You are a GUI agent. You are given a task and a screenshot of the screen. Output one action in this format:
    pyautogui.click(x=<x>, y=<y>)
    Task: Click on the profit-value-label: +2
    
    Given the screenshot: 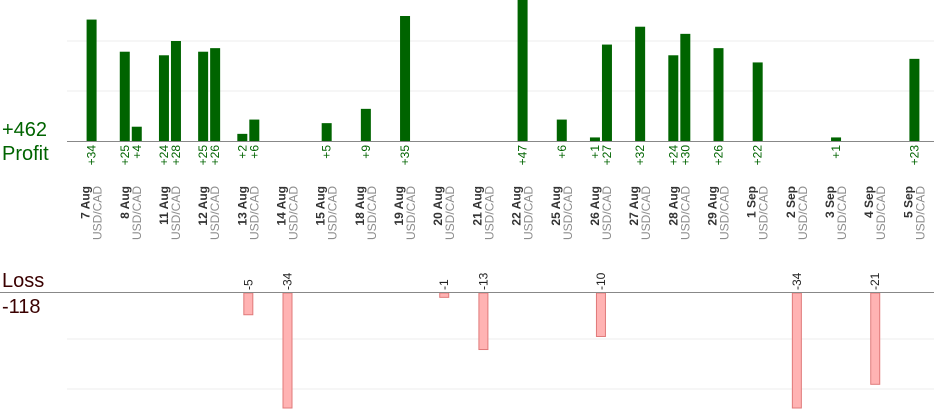 What is the action you would take?
    pyautogui.click(x=242, y=152)
    